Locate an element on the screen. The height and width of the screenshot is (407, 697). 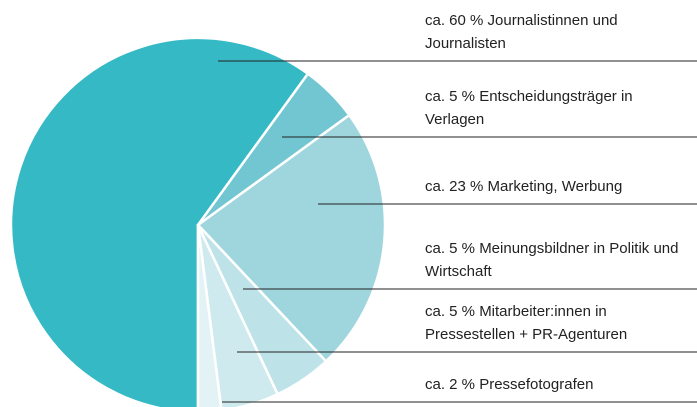
slice-label: ca. 5 % Entscheidungsträger in Verlagen is located at coordinates (529, 108).